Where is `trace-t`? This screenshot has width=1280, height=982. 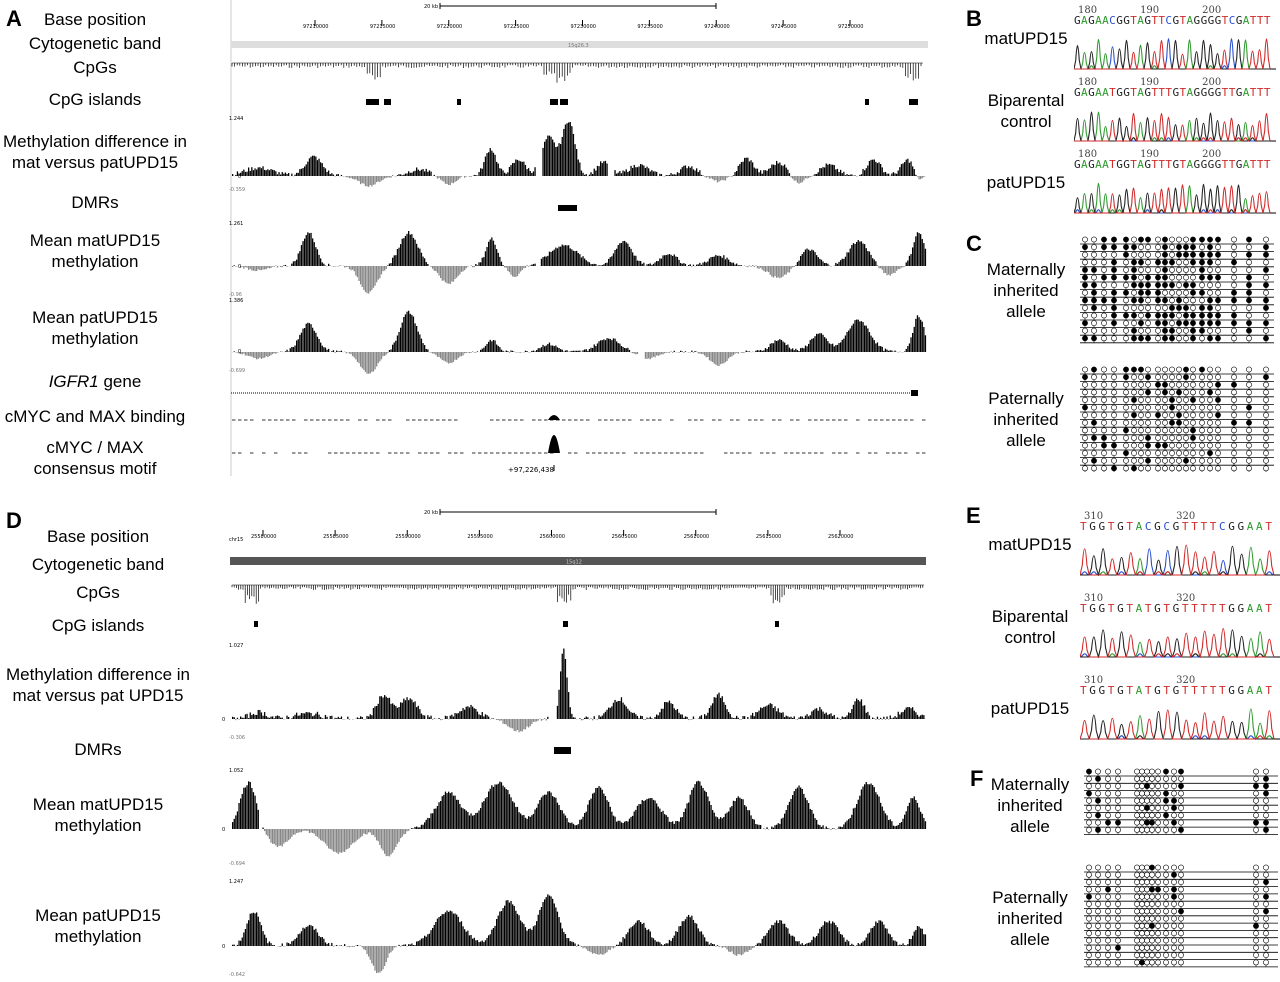
trace-t is located at coordinates (1177, 643).